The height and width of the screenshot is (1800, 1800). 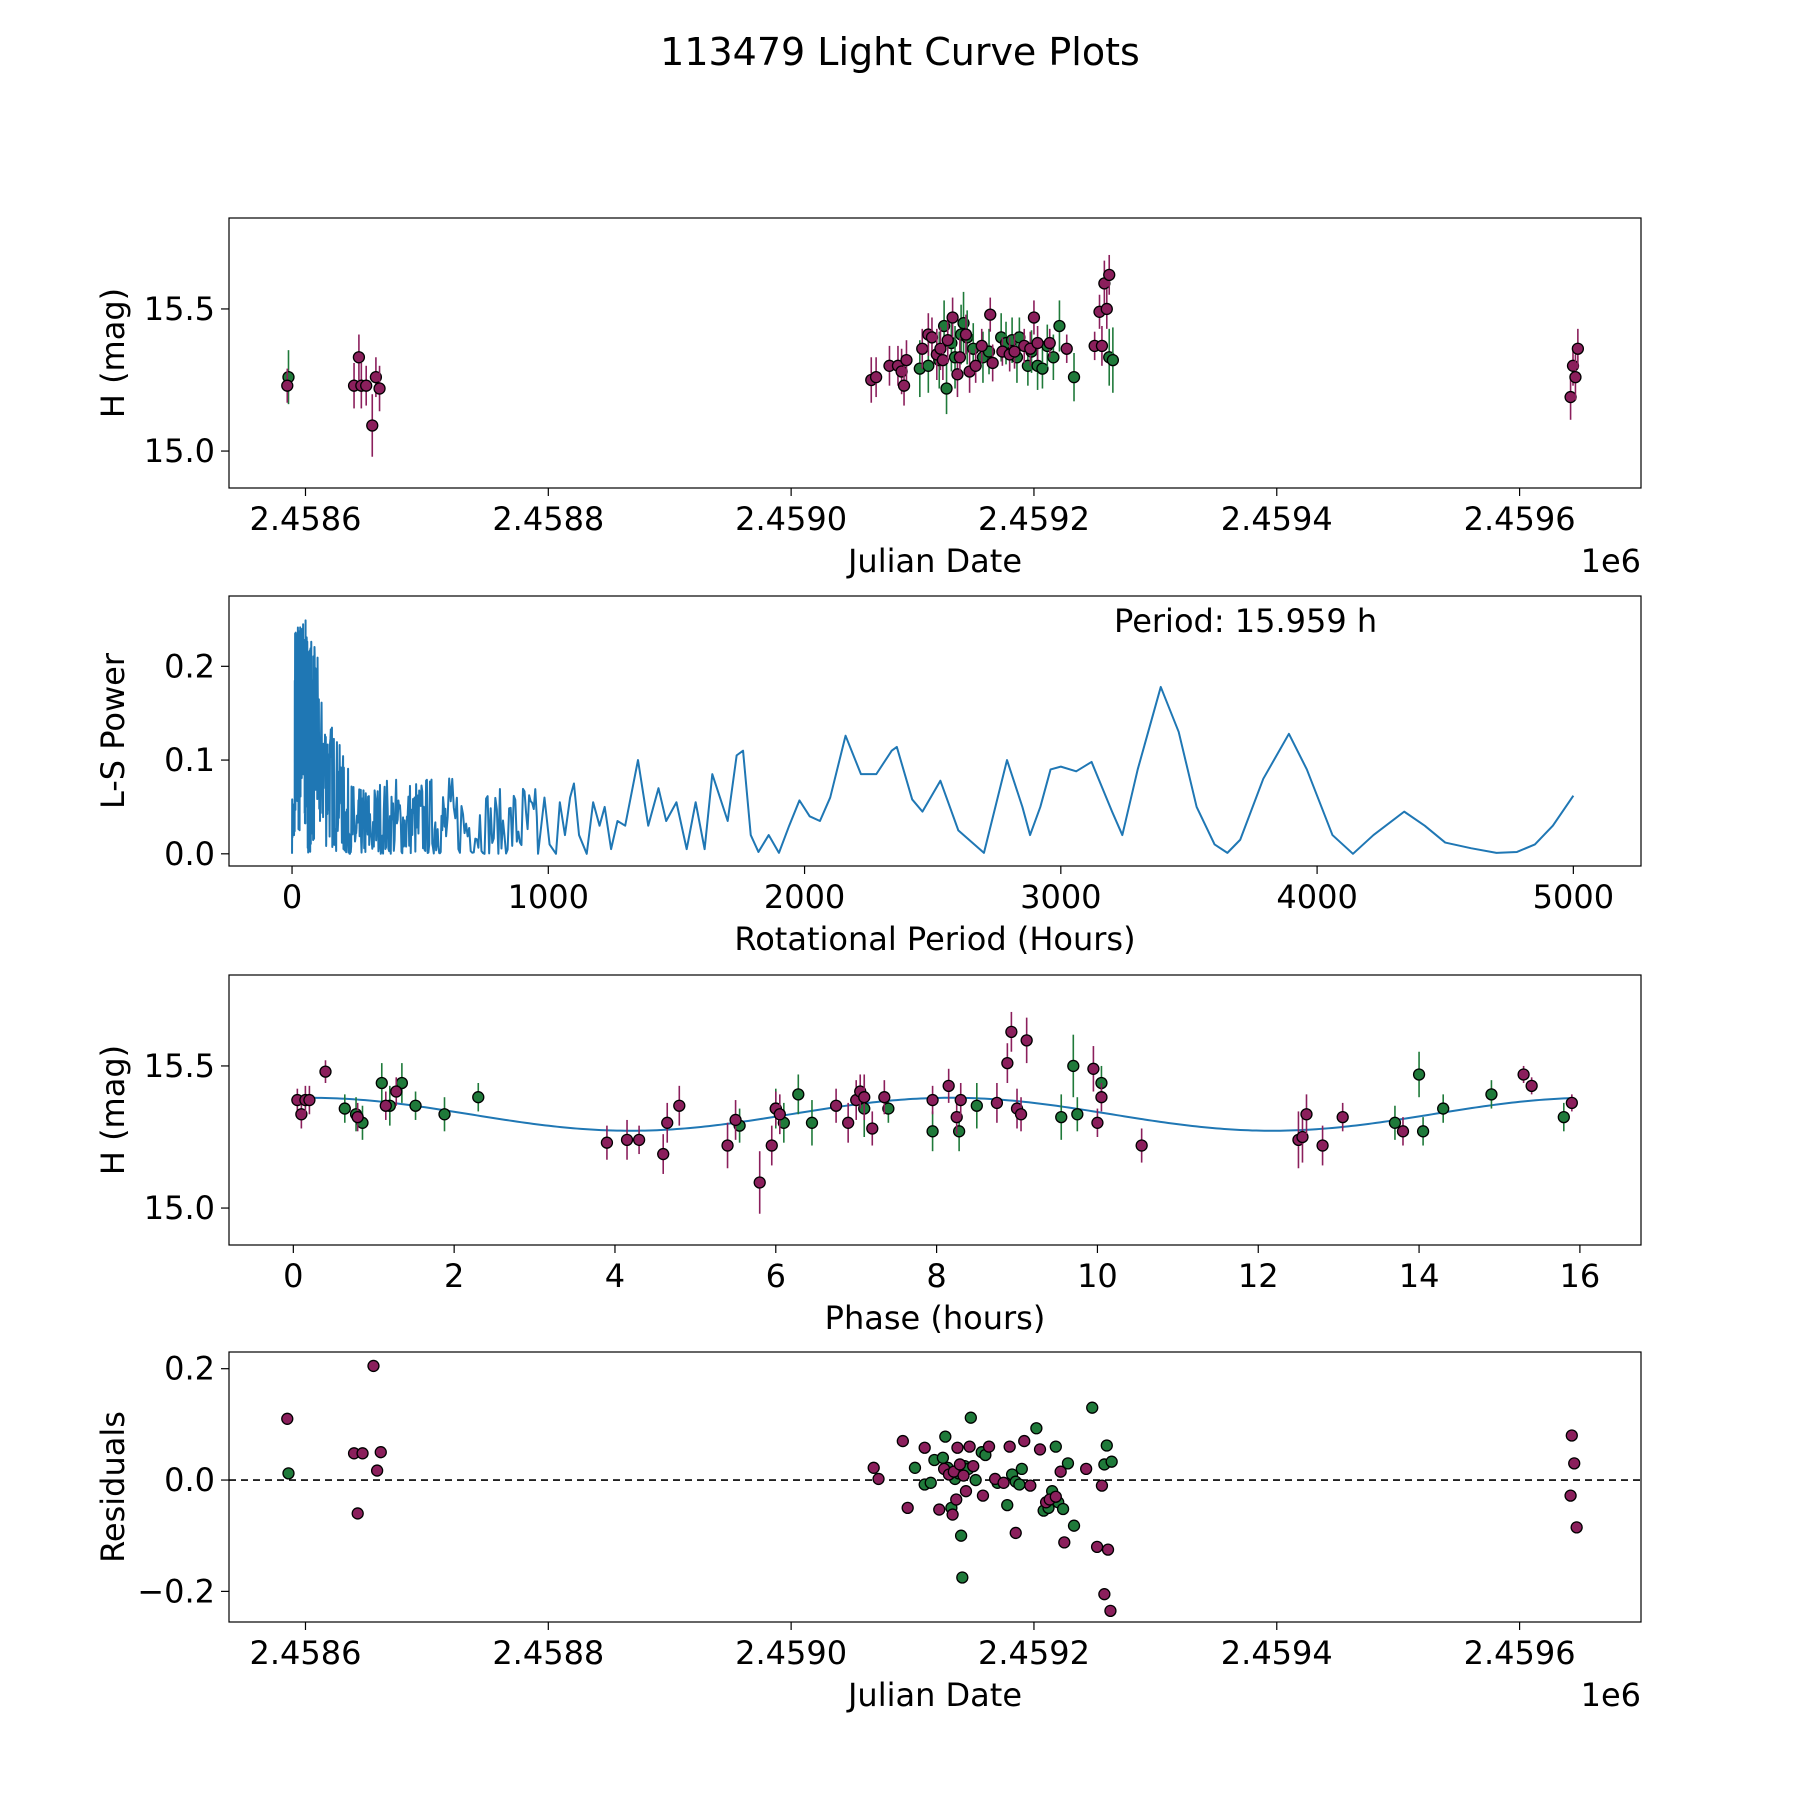 What do you see at coordinates (176, 1591) in the screenshot?
I see `y-tick-label: −0.2` at bounding box center [176, 1591].